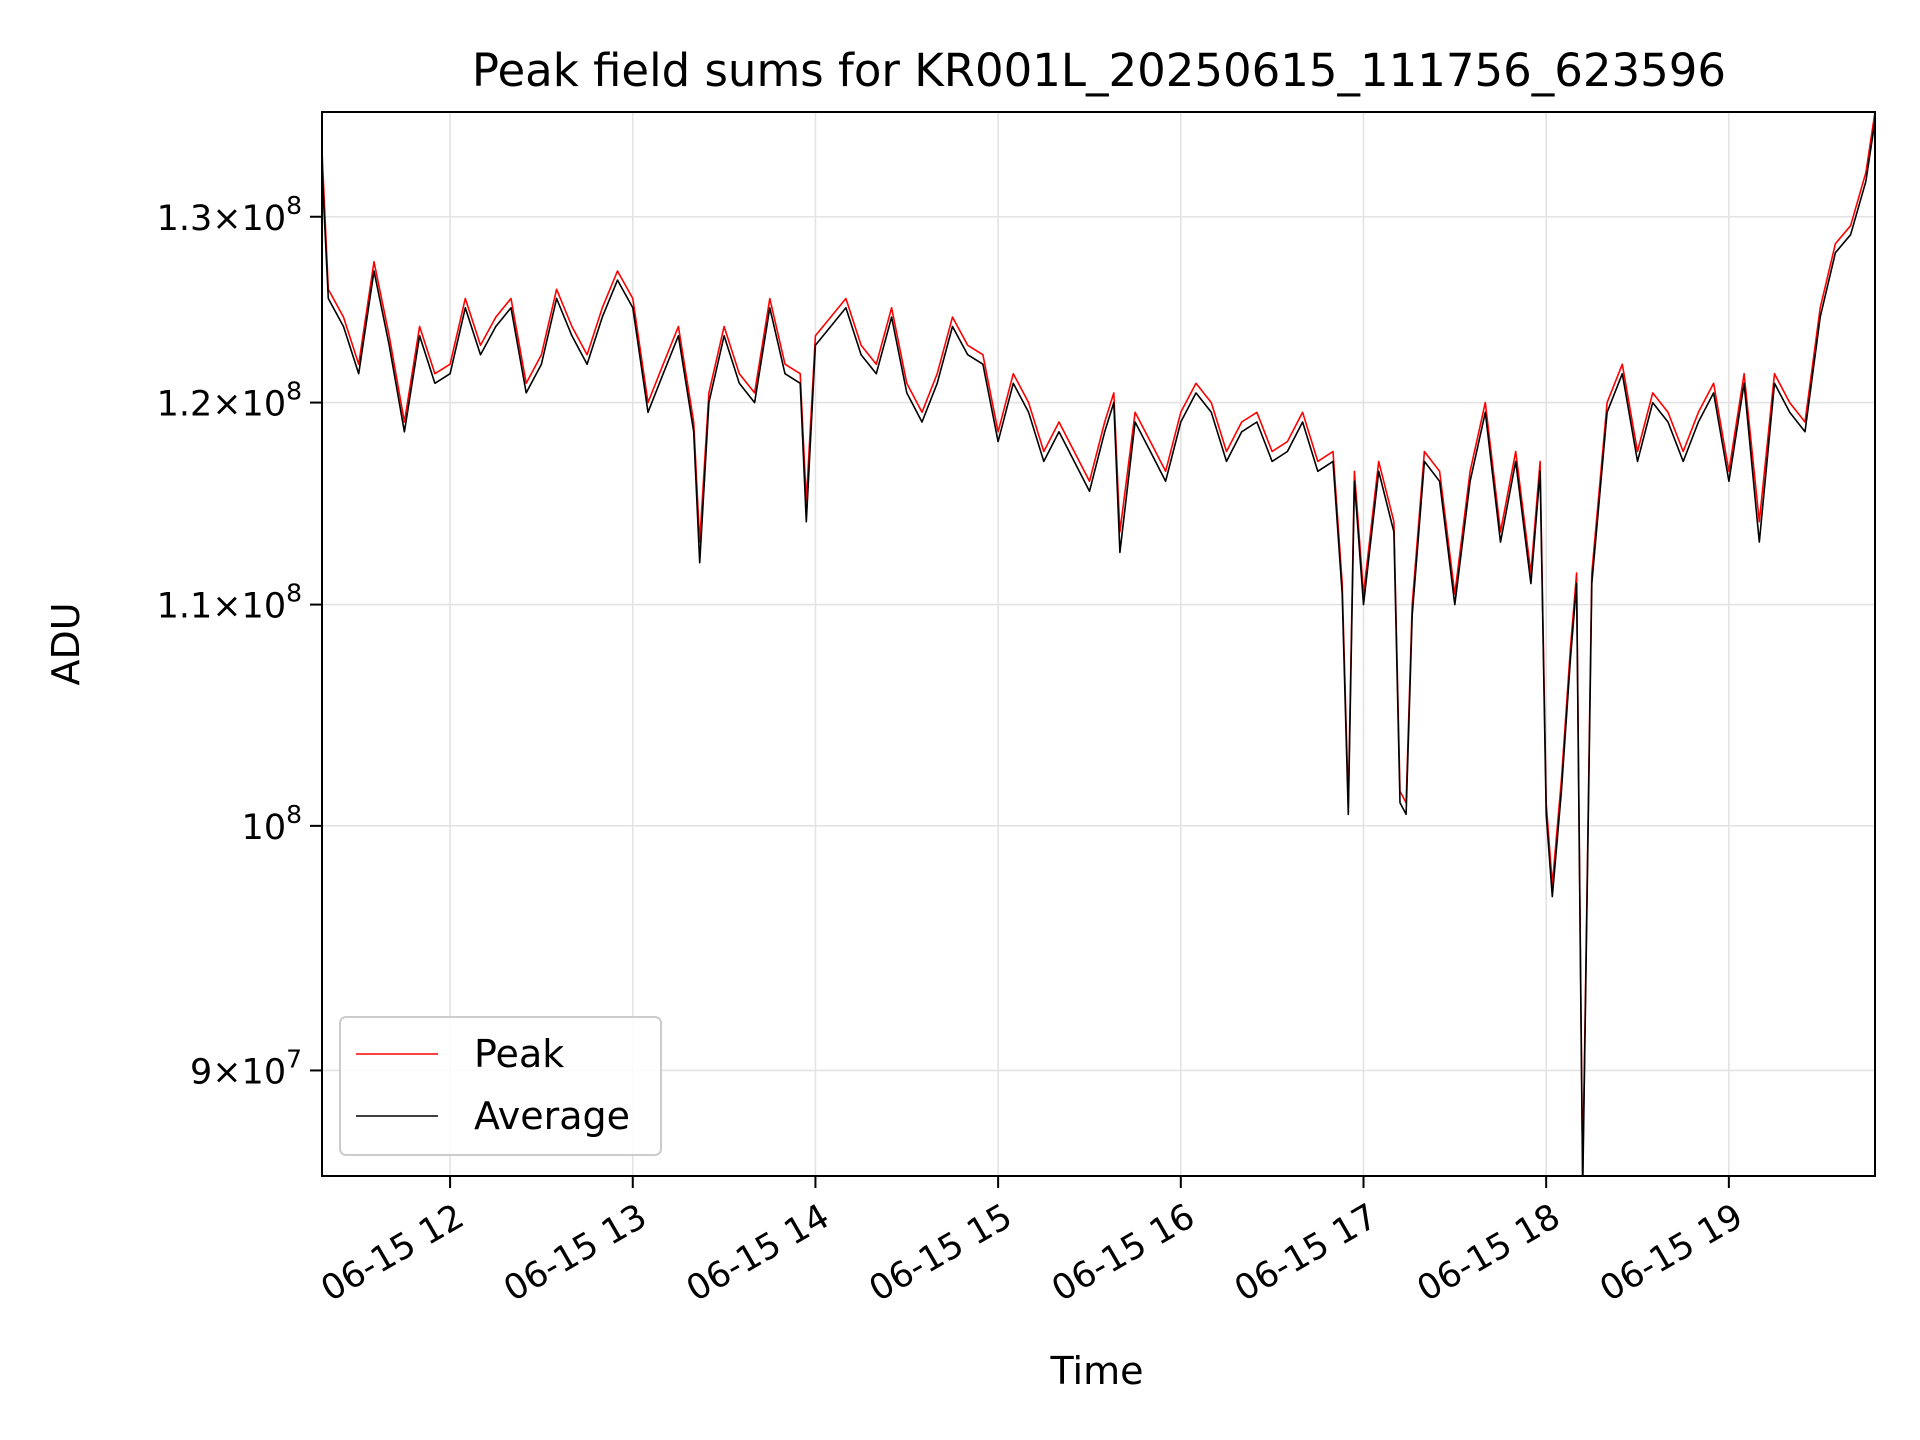 Image resolution: width=1920 pixels, height=1440 pixels. I want to click on y-tick-label: 108, so click(272, 824).